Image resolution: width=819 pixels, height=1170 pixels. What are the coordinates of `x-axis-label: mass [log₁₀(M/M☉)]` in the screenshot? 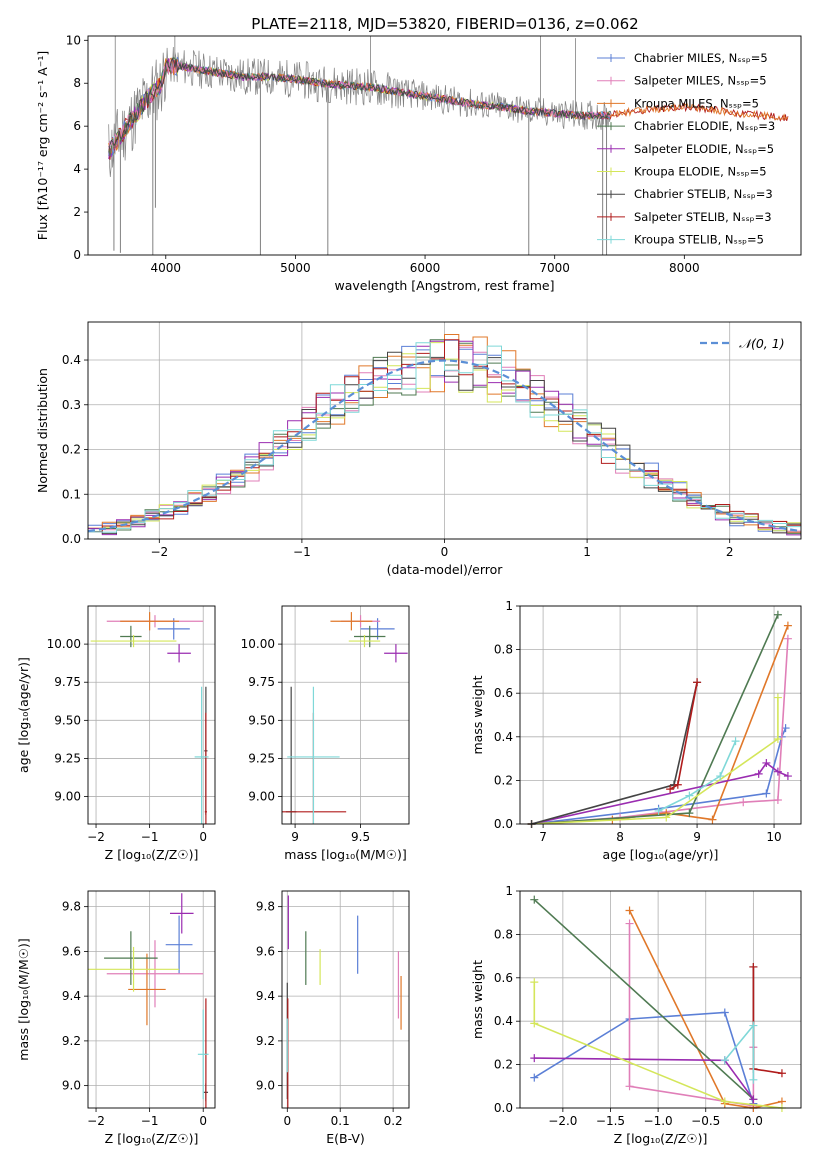 It's located at (345, 854).